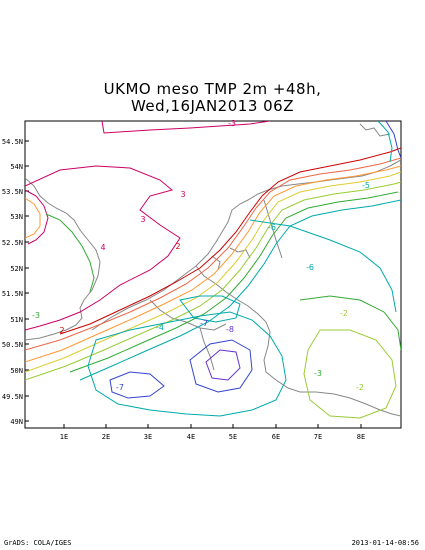 This screenshot has height=550, width=425. What do you see at coordinates (33, 218) in the screenshot?
I see `contour-left-b` at bounding box center [33, 218].